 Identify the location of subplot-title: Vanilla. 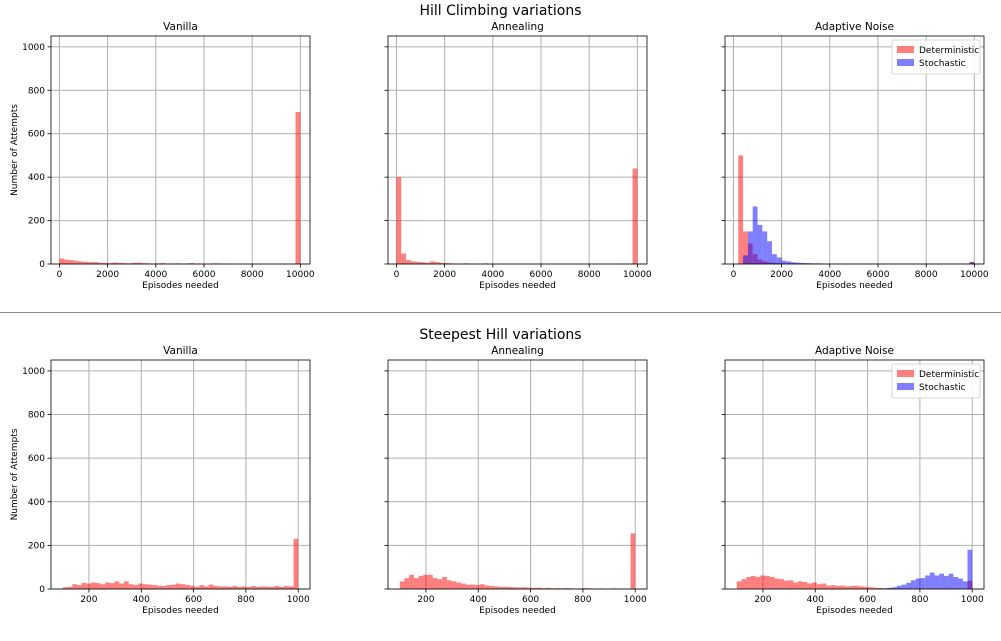
(180, 351).